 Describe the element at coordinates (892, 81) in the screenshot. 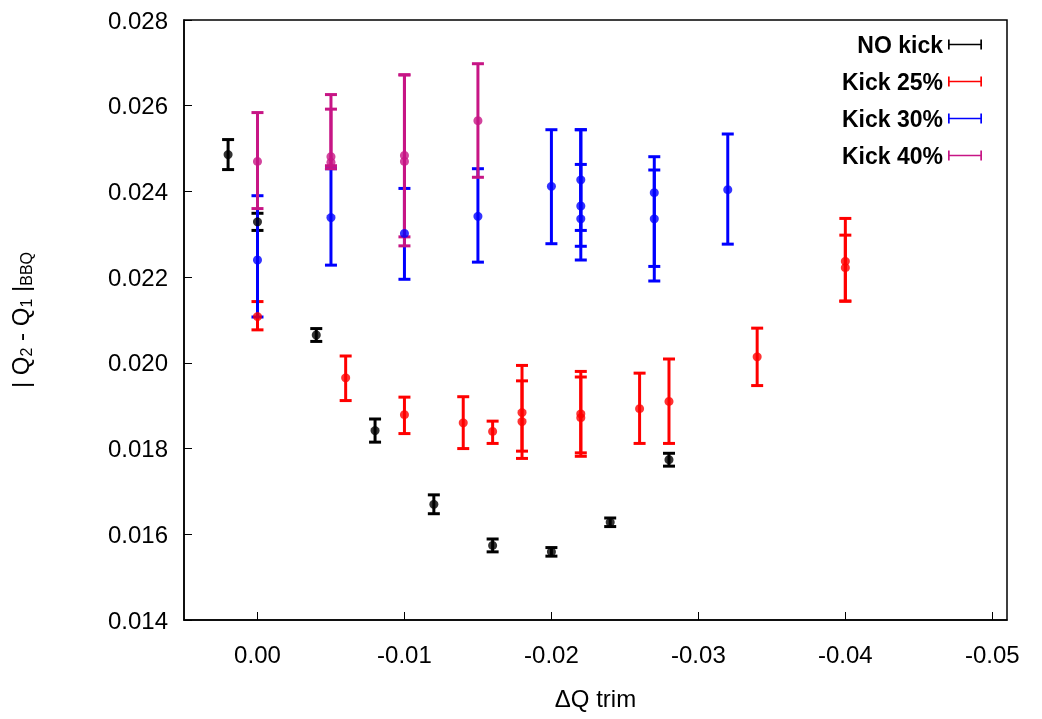

I see `legend-label: Kick 25%` at that location.